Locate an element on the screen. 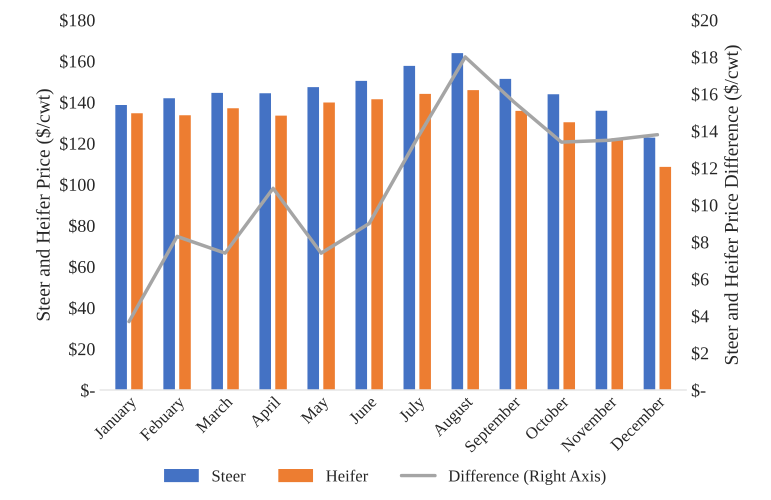 This screenshot has height=500, width=771. y-tick-label: $20 is located at coordinates (82, 349).